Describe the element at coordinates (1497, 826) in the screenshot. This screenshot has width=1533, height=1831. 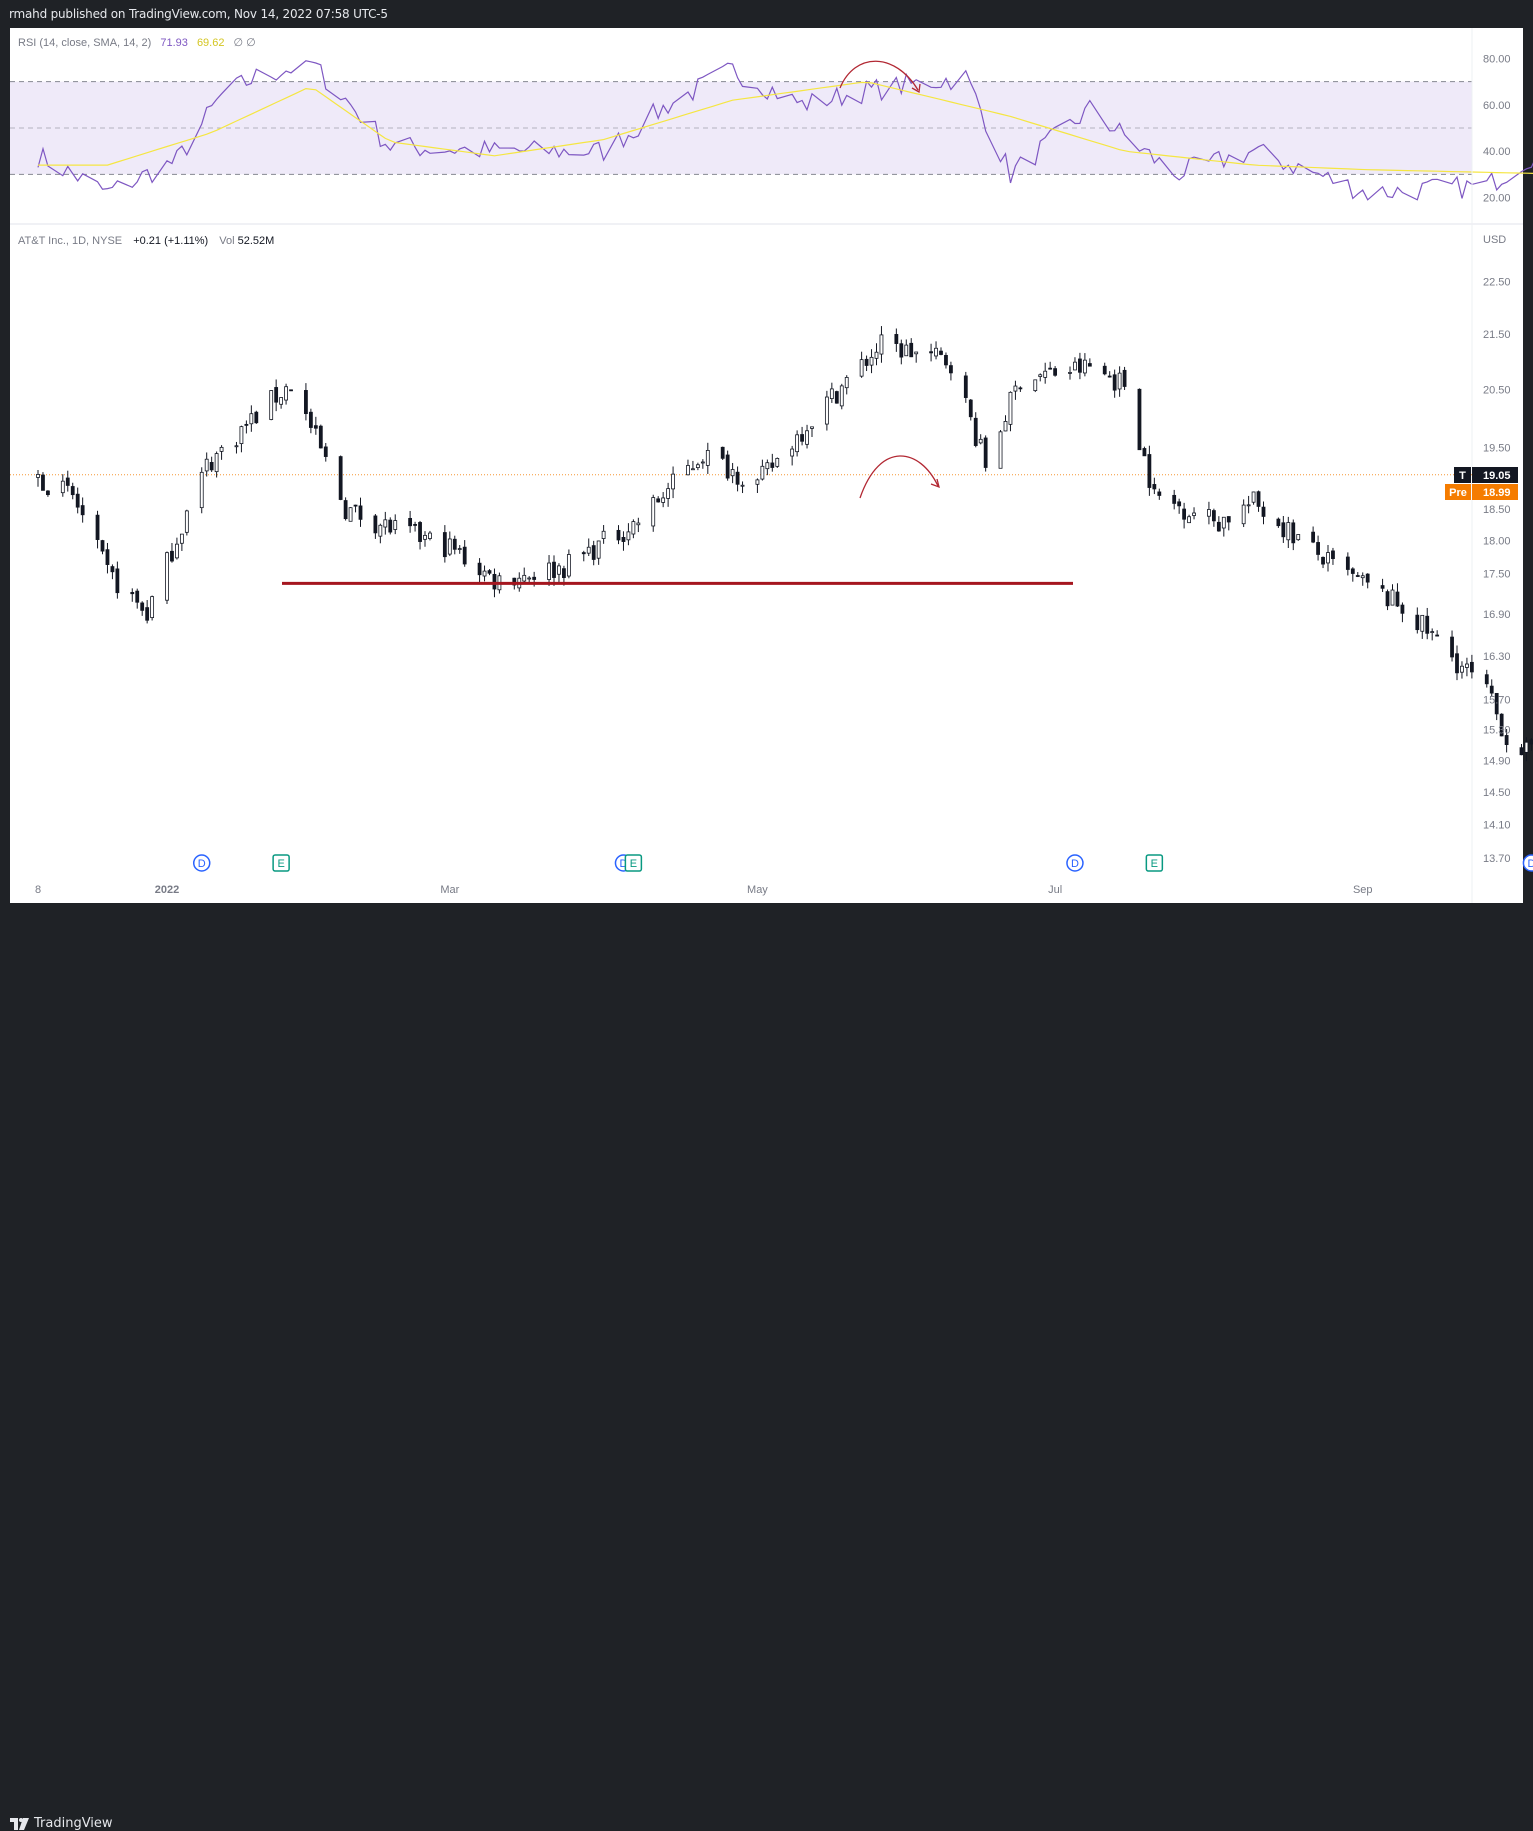
I see `price-tick-label: 14.10` at that location.